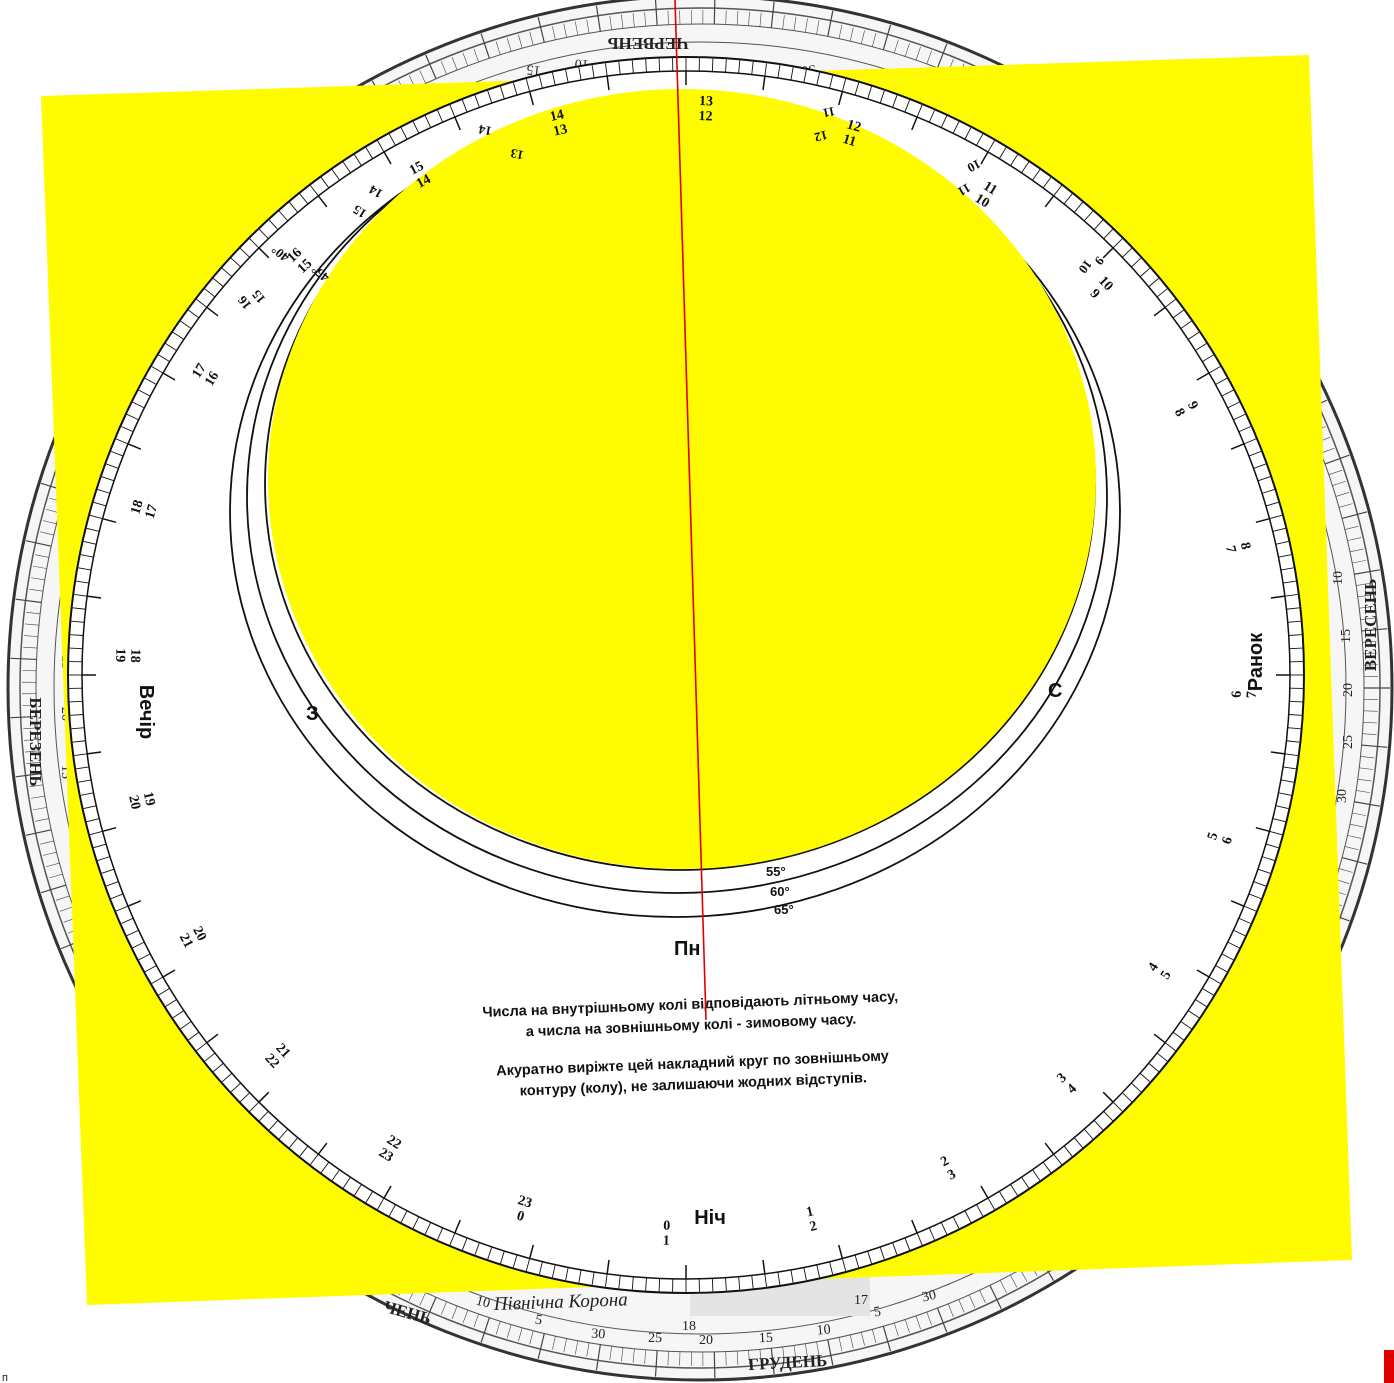  I want to click on hour-label-summer: 11, so click(849, 141).